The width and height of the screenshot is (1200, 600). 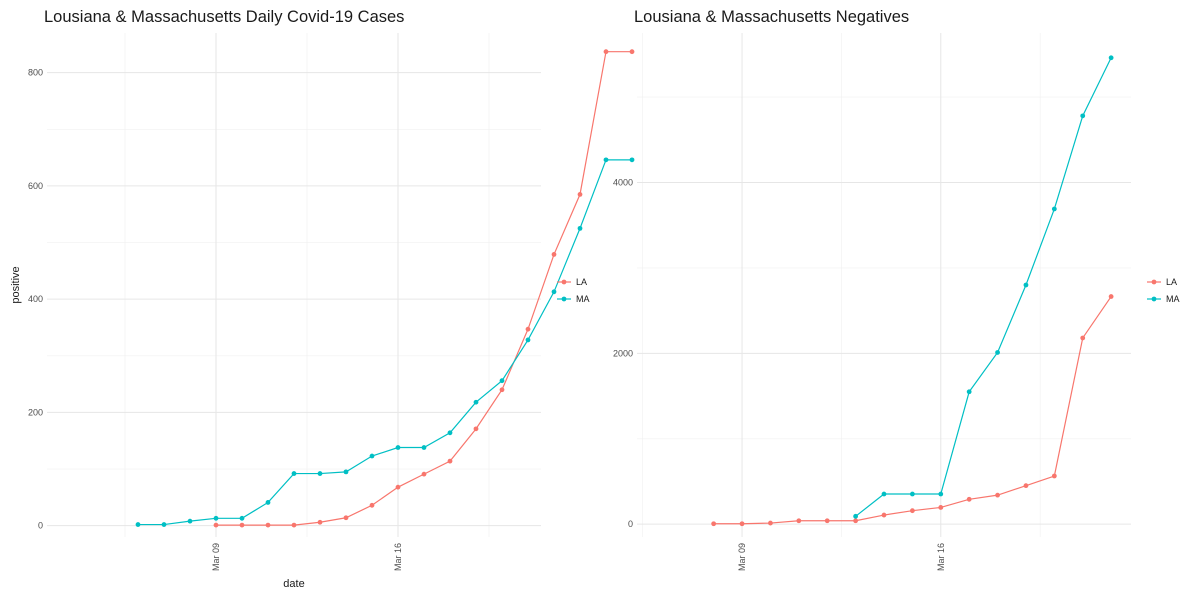 What do you see at coordinates (623, 353) in the screenshot?
I see `y-tick-label: 2000` at bounding box center [623, 353].